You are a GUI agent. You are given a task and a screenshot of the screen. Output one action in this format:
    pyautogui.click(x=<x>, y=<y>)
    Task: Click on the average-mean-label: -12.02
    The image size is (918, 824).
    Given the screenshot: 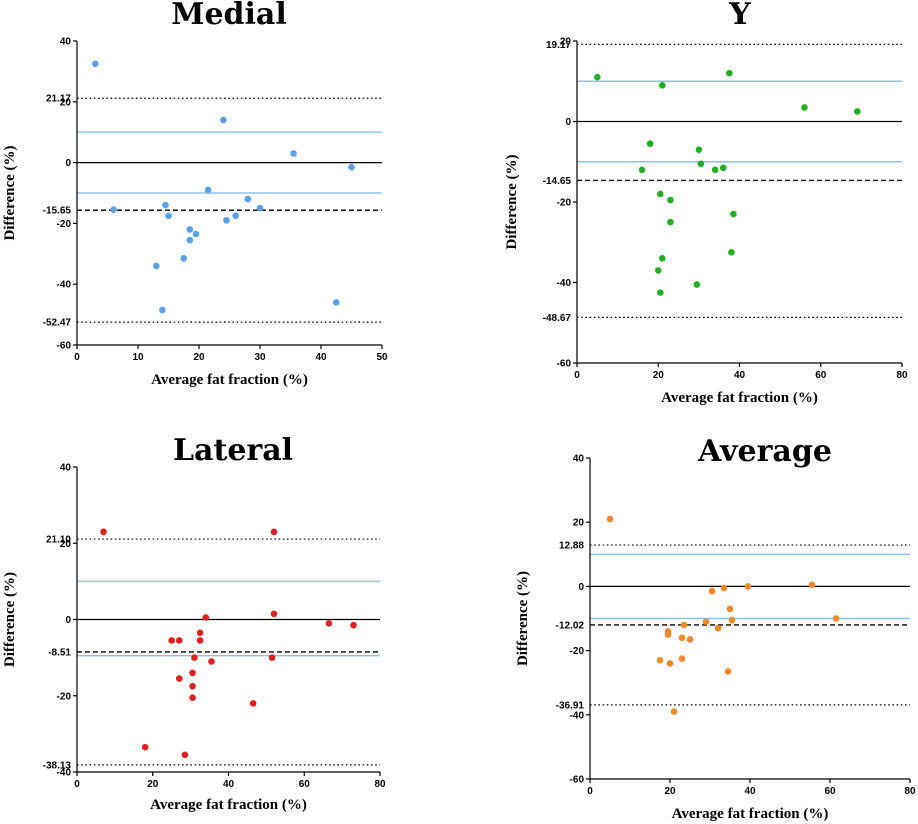 What is the action you would take?
    pyautogui.click(x=570, y=625)
    